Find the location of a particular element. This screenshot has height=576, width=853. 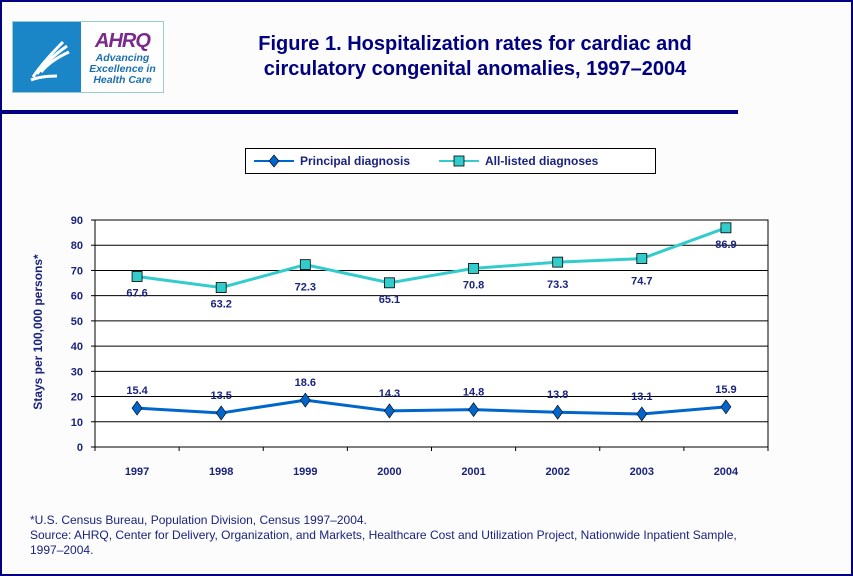

y-tick-label: 70 is located at coordinates (77, 271).